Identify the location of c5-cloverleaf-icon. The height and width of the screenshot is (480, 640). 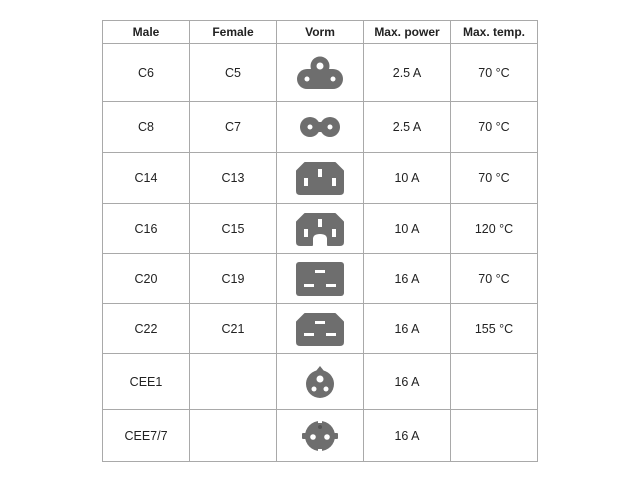
(320, 72).